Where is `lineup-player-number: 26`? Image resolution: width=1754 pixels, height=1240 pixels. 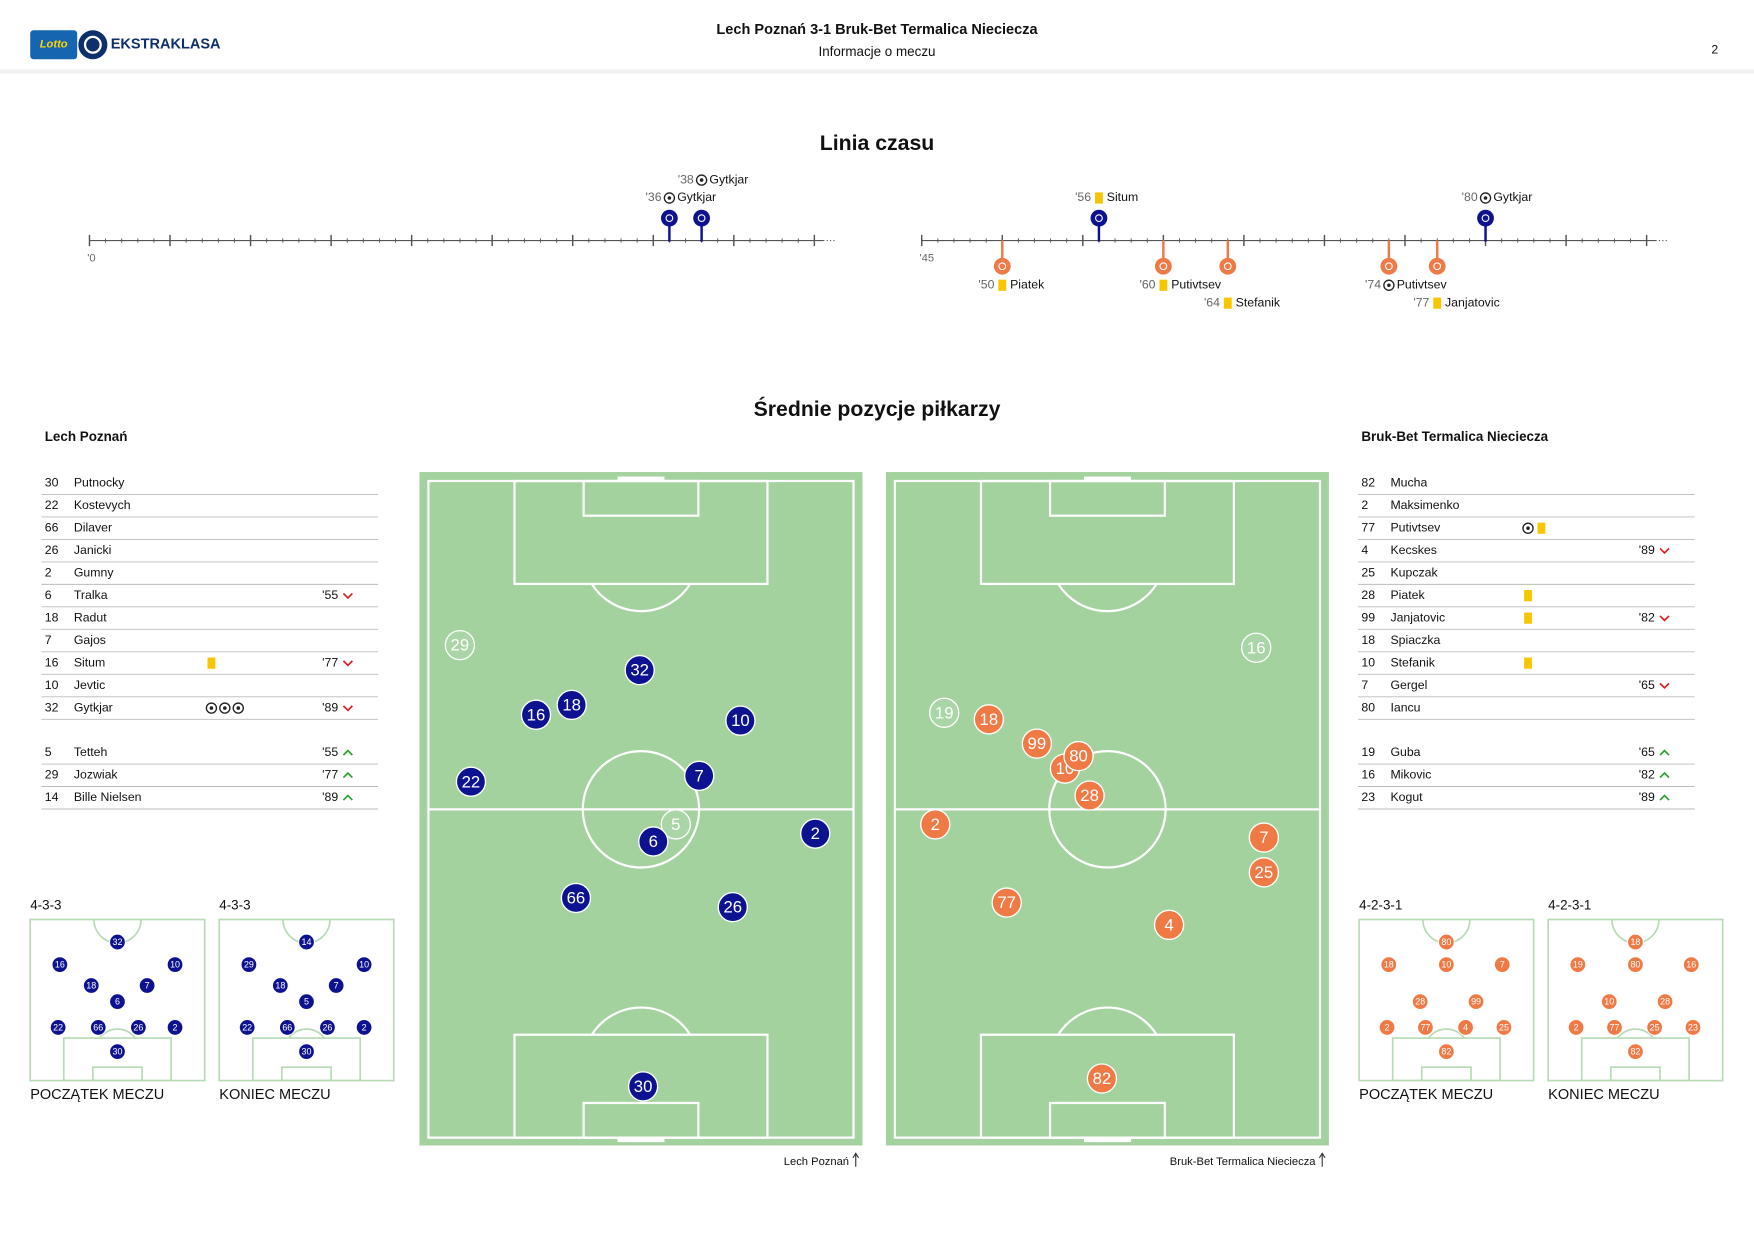 lineup-player-number: 26 is located at coordinates (138, 1027).